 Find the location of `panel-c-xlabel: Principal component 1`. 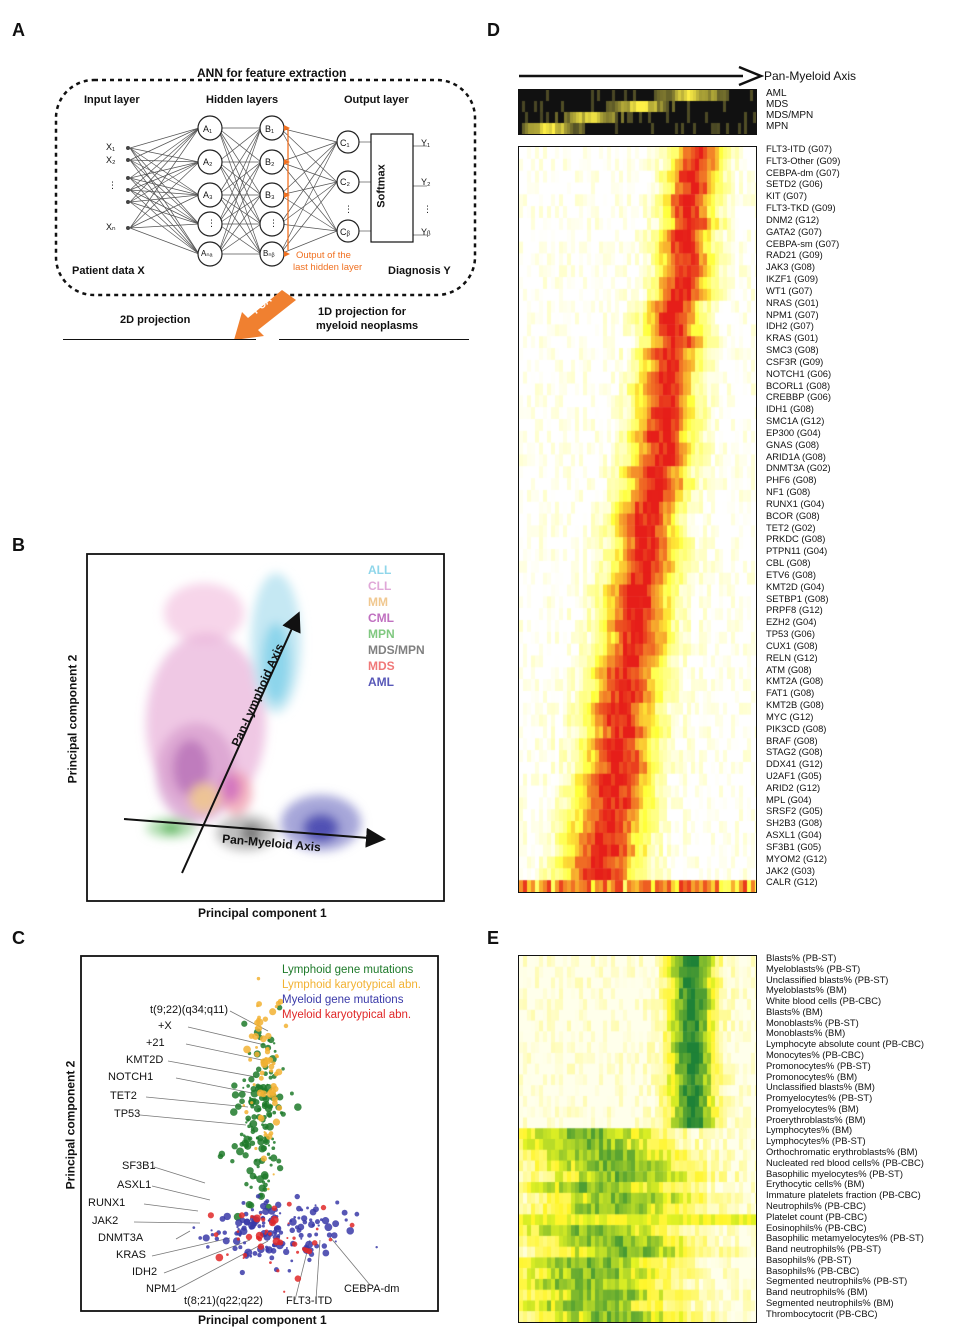

panel-c-xlabel: Principal component 1 is located at coordinates (262, 1320).